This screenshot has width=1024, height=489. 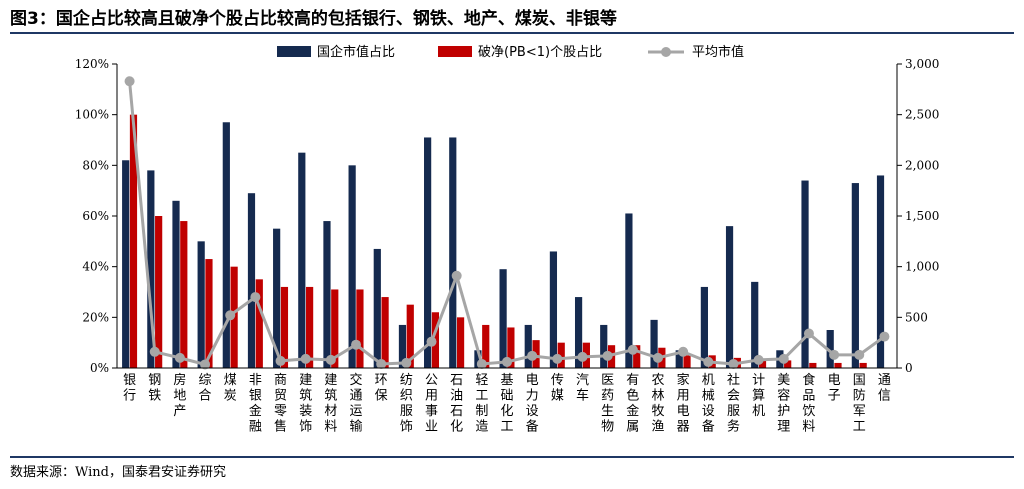 What do you see at coordinates (859, 404) in the screenshot?
I see `category-label: 国防军工` at bounding box center [859, 404].